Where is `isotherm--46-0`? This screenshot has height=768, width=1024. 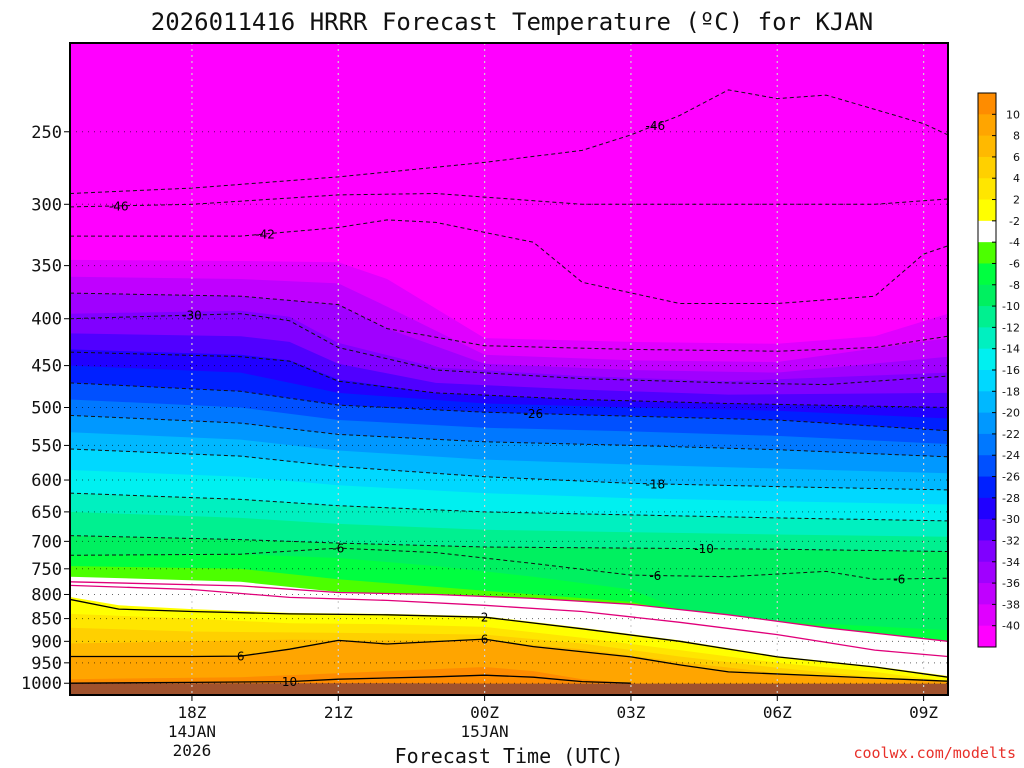
isotherm--46-0 is located at coordinates (509, 141).